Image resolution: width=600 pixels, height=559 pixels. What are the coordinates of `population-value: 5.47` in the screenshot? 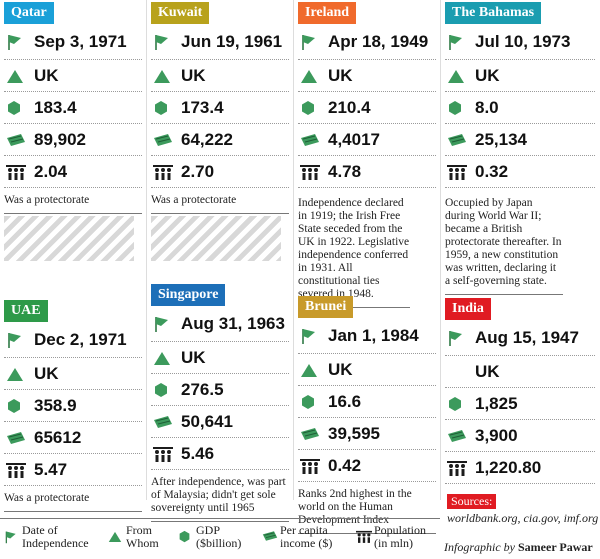 It's located at (51, 469).